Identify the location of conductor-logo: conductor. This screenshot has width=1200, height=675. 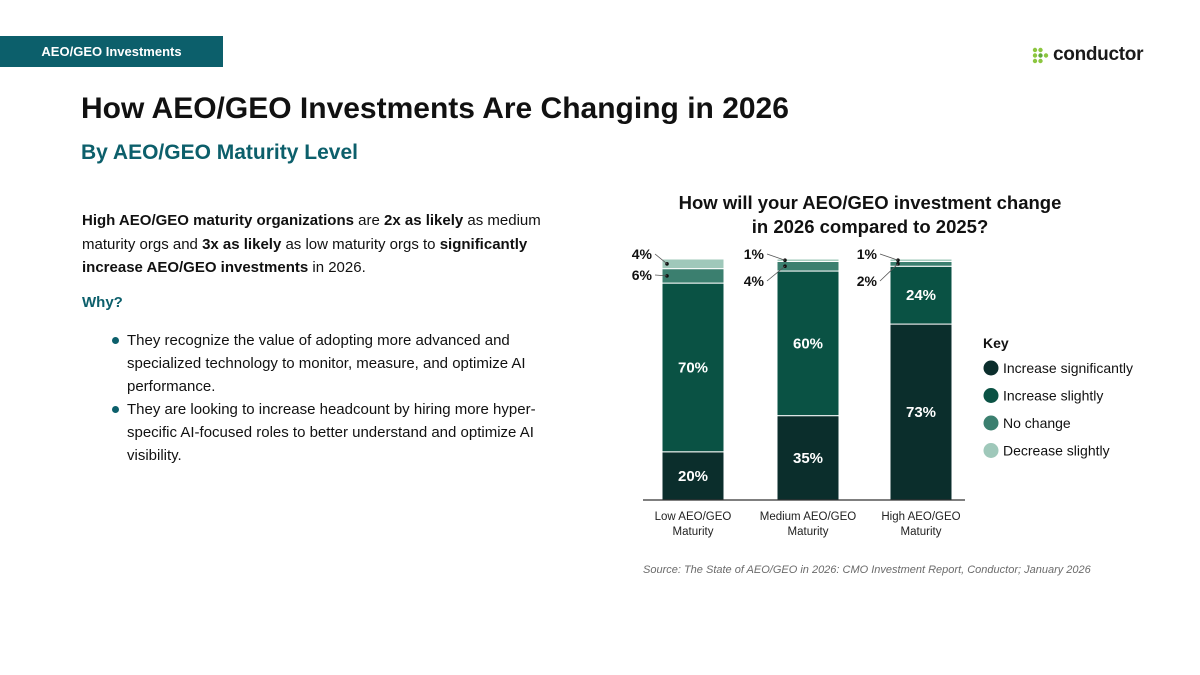
(1087, 55).